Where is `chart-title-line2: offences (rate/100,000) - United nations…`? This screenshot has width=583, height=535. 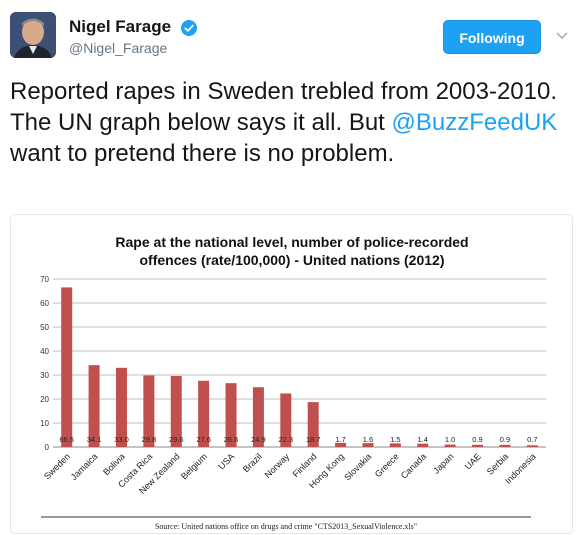
chart-title-line2: offences (rate/100,000) - United nations… is located at coordinates (292, 260).